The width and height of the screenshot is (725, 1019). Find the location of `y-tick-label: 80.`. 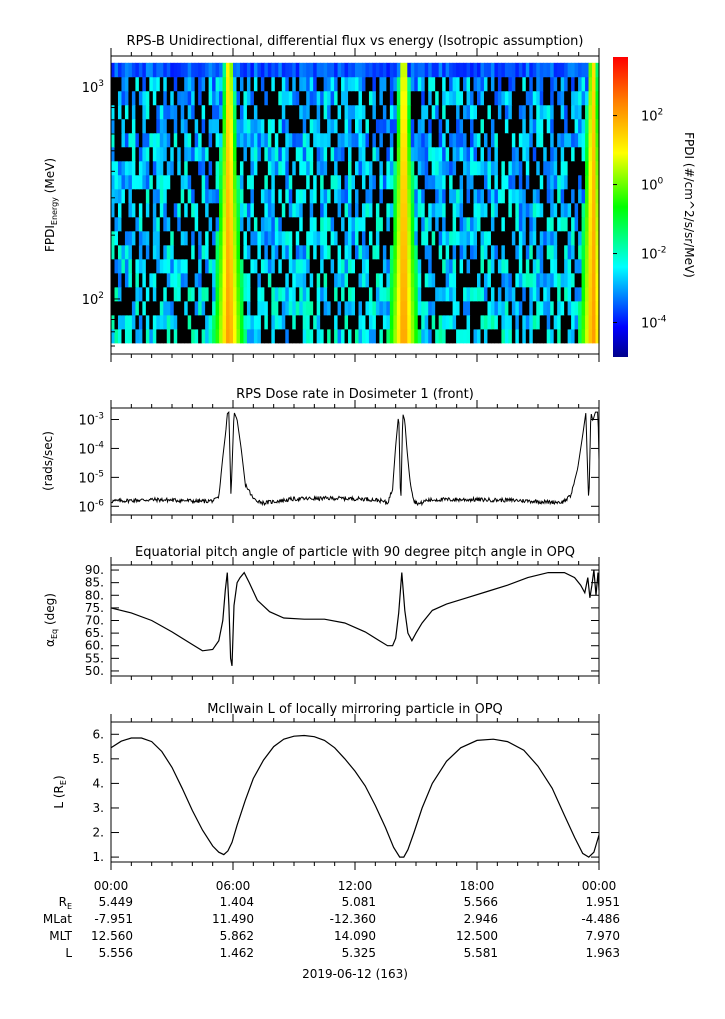

y-tick-label: 80. is located at coordinates (94, 595).